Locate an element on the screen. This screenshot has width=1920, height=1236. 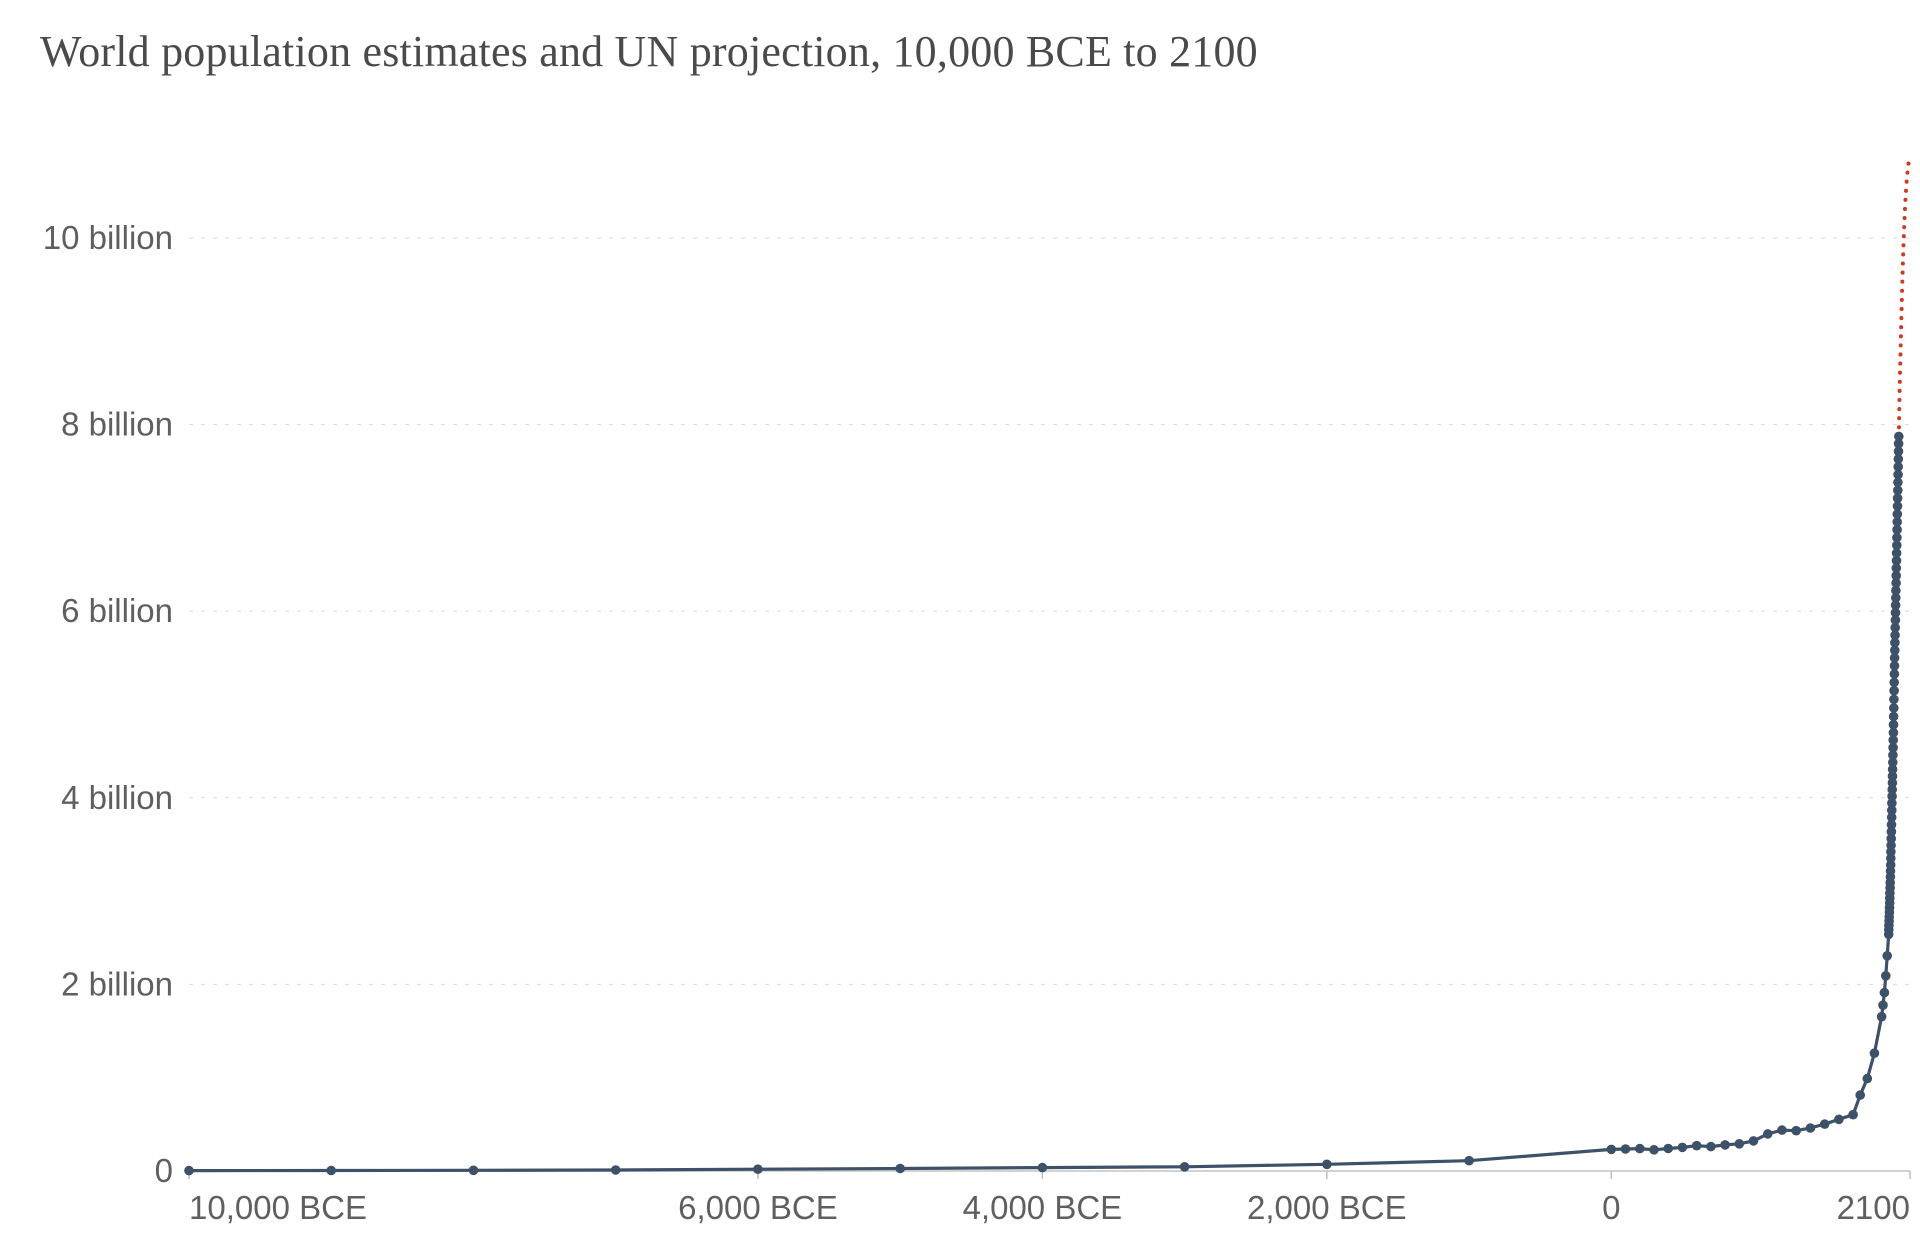
y-axis-tick-label: 2 billion is located at coordinates (117, 983).